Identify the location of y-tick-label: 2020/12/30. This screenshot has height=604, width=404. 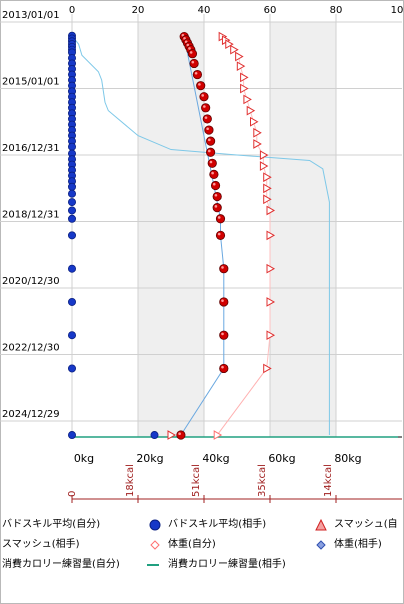
(31, 281).